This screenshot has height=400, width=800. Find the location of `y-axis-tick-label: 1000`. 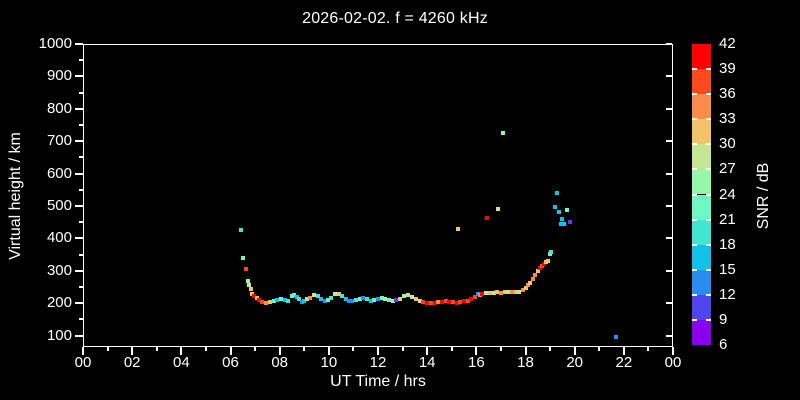

y-axis-tick-label: 1000 is located at coordinates (55, 43).